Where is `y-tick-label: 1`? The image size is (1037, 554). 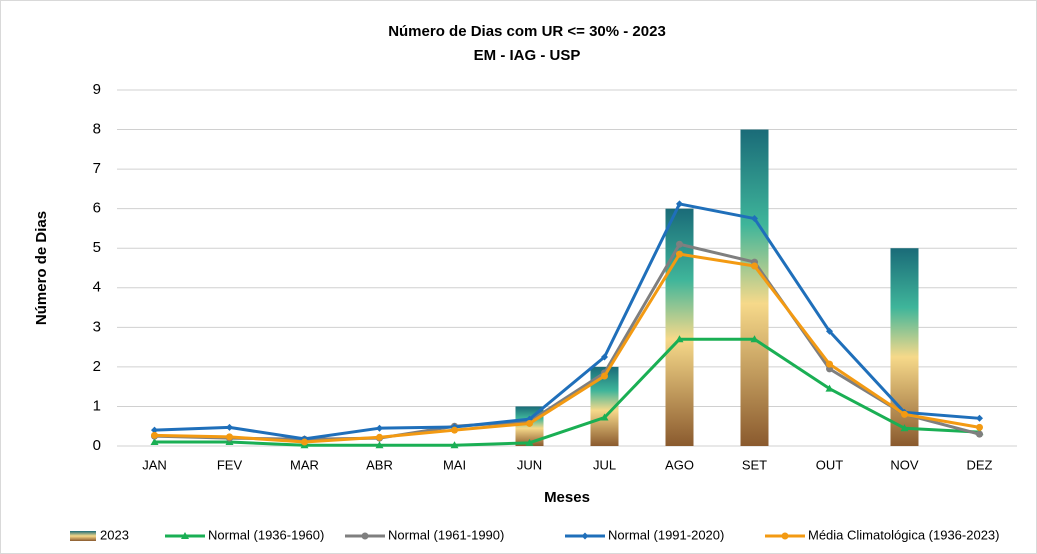
y-tick-label: 1 is located at coordinates (97, 405).